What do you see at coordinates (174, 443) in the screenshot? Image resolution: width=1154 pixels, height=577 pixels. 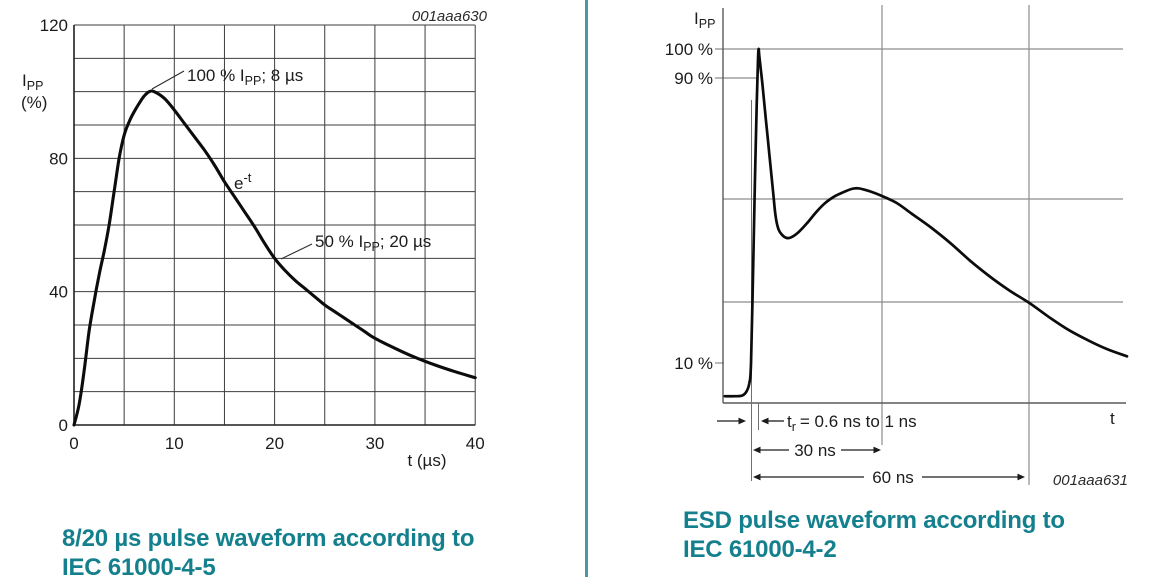 I see `surge-x-tick-label: 10` at bounding box center [174, 443].